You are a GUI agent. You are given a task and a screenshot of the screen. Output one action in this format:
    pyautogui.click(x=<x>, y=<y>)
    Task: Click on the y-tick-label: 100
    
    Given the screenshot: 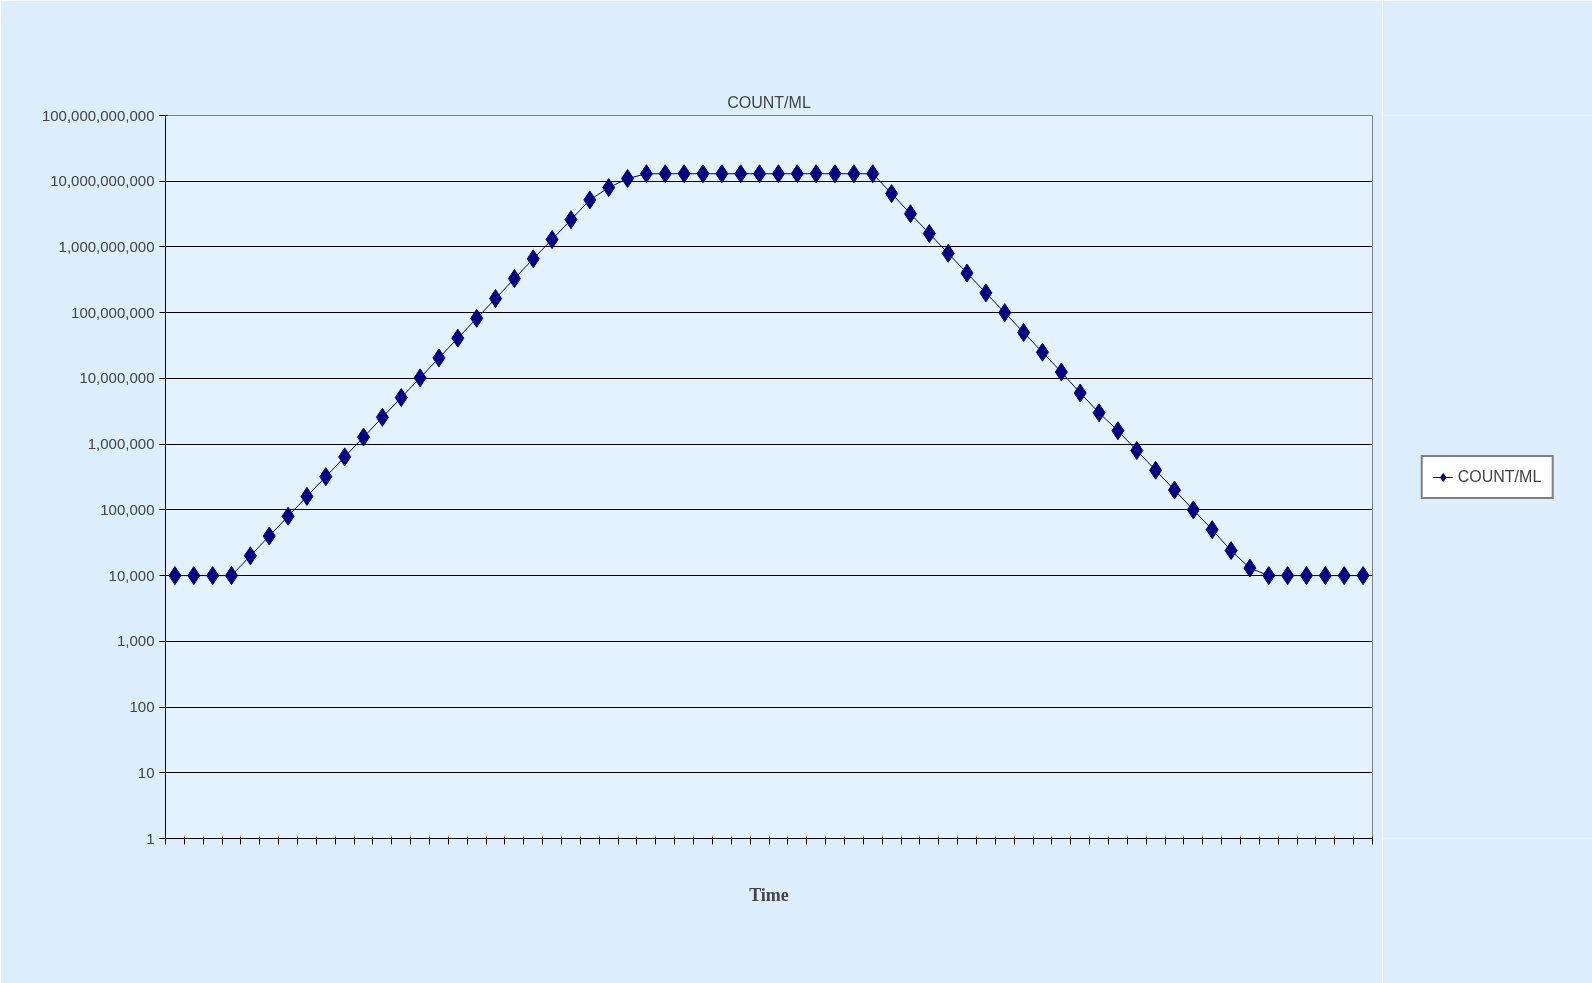 What is the action you would take?
    pyautogui.click(x=142, y=707)
    